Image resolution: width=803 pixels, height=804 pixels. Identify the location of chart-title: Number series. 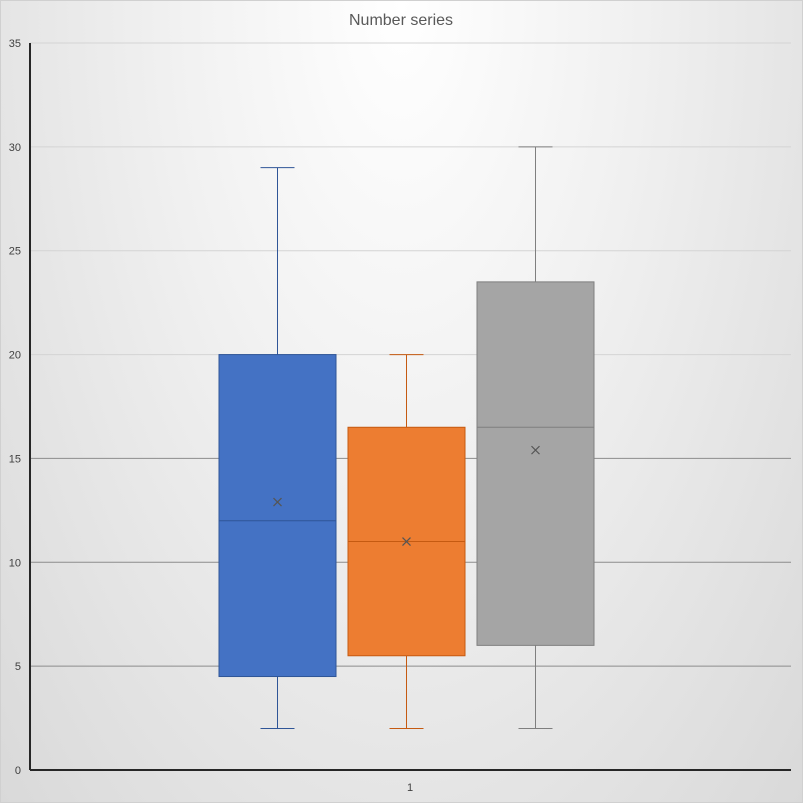
(401, 20).